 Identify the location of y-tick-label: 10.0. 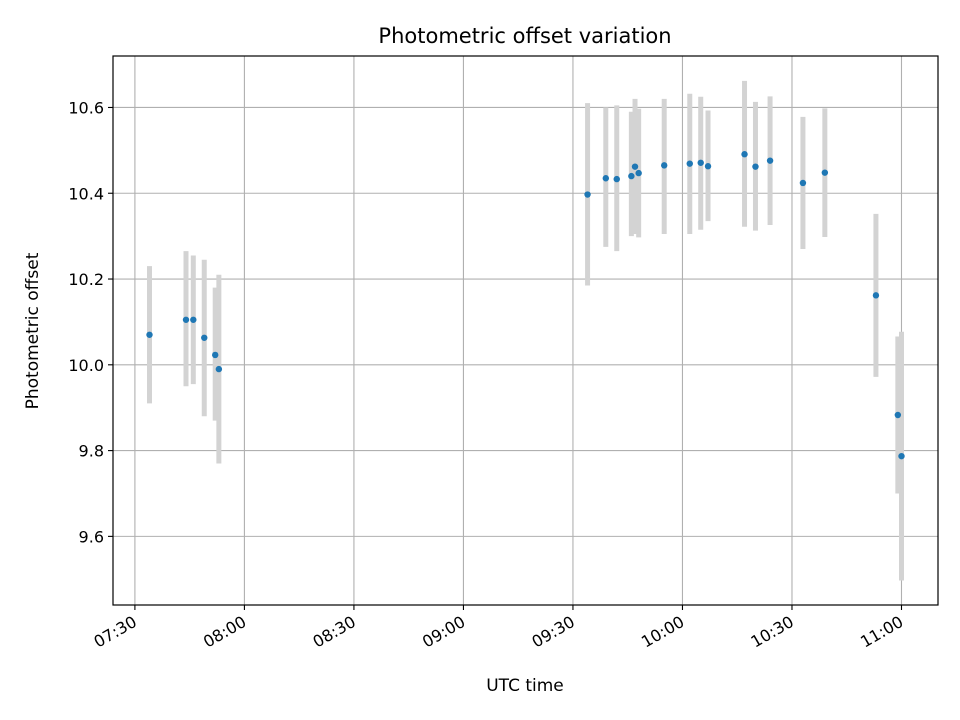
(86, 365).